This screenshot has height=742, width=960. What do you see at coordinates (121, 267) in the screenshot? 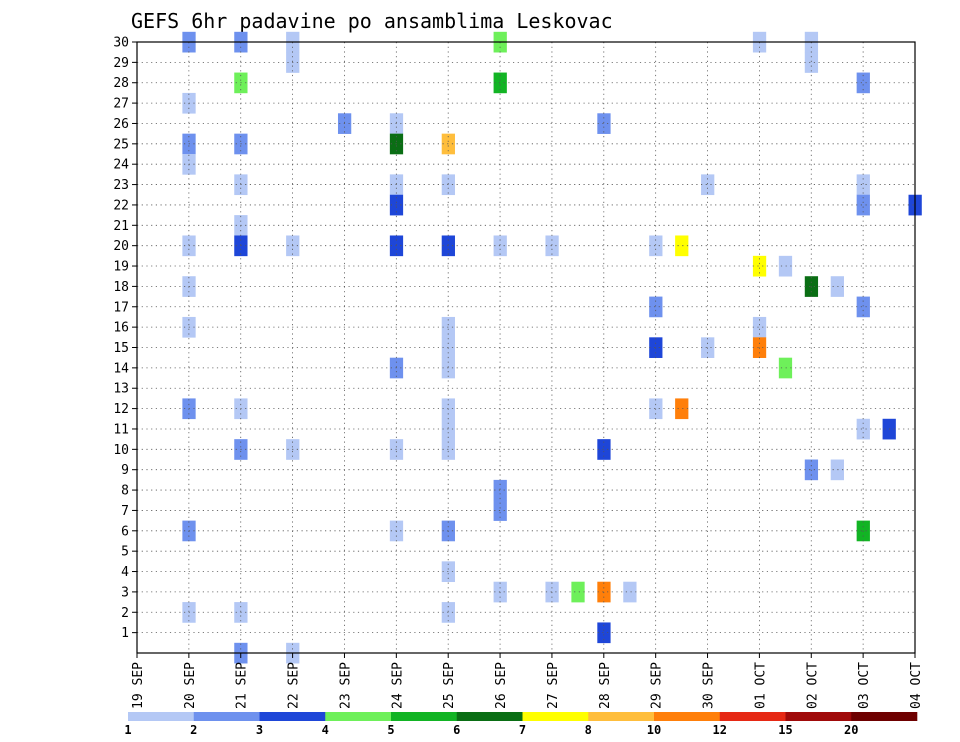
I see `y-tick-label: 19` at bounding box center [121, 267].